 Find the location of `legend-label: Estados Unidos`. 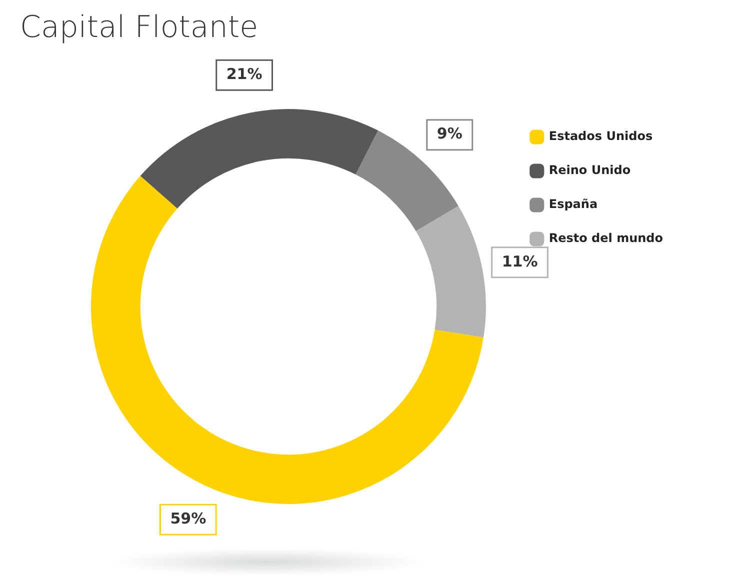

legend-label: Estados Unidos is located at coordinates (600, 136).